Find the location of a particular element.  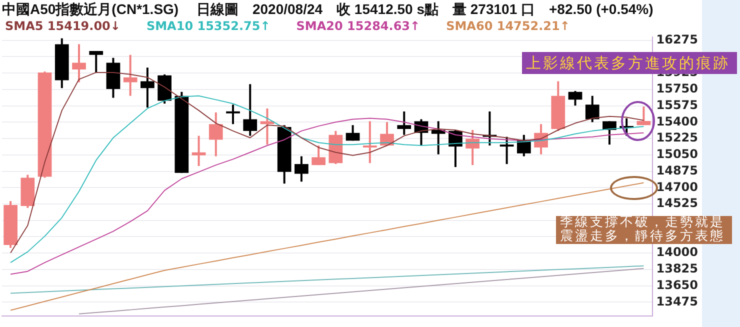

y-tick-label: 14875 is located at coordinates (677, 170).